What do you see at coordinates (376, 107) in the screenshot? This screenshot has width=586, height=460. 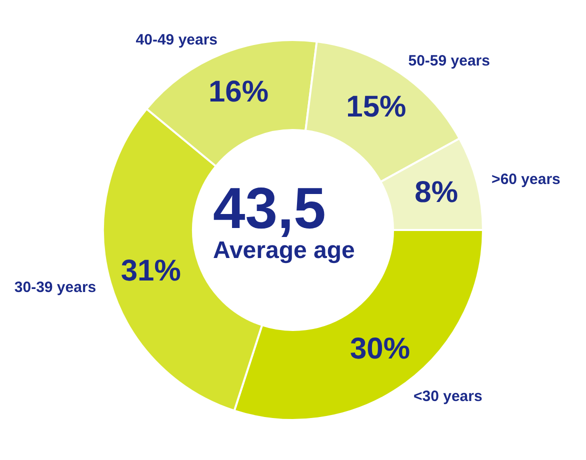 I see `data-label: 15%` at bounding box center [376, 107].